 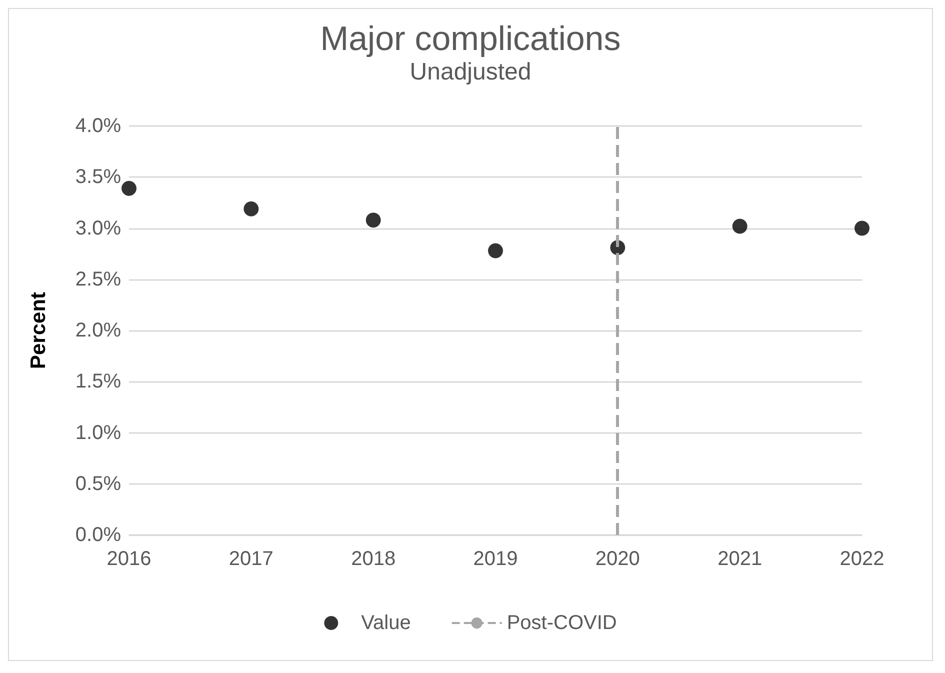 What do you see at coordinates (129, 559) in the screenshot?
I see `x-tick-label: 2016` at bounding box center [129, 559].